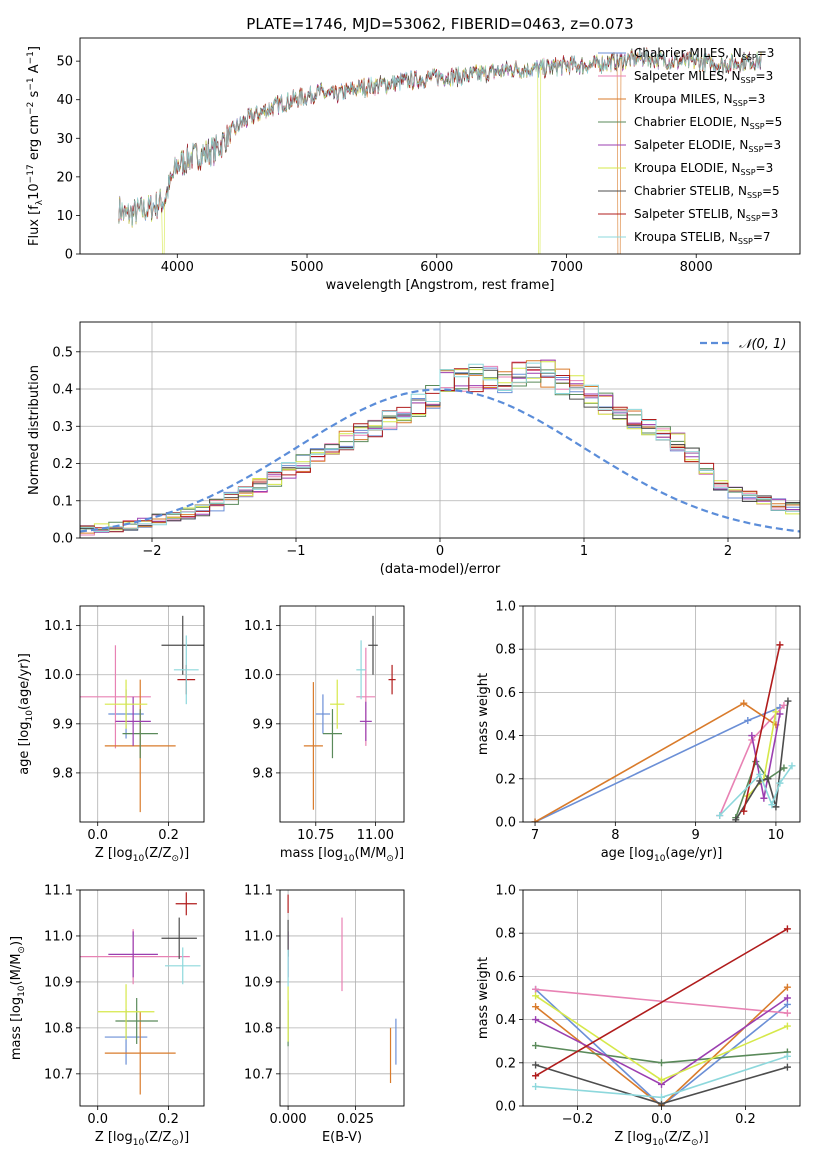  Describe the element at coordinates (703, 77) in the screenshot. I see `legend-entry: Salpeter MILES, NSSP=3` at that location.